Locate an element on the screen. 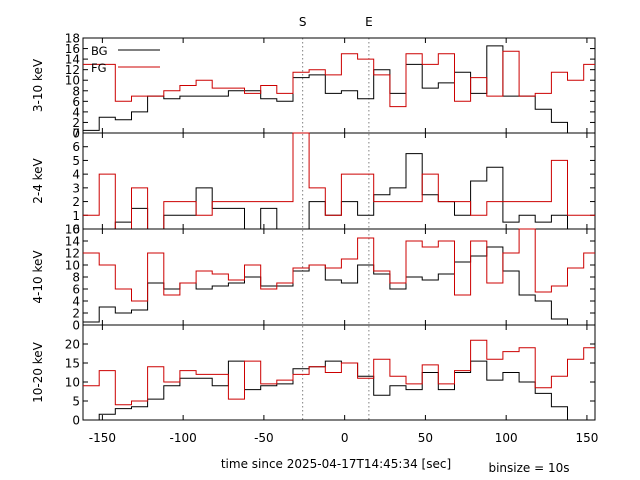  legend: BG FG is located at coordinates (125, 59).